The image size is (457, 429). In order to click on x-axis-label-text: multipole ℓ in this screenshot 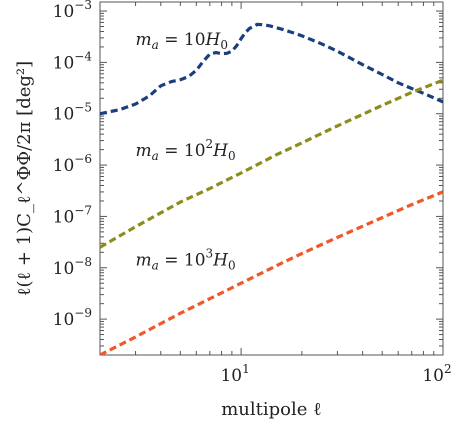, I will do `click(271, 409)`.